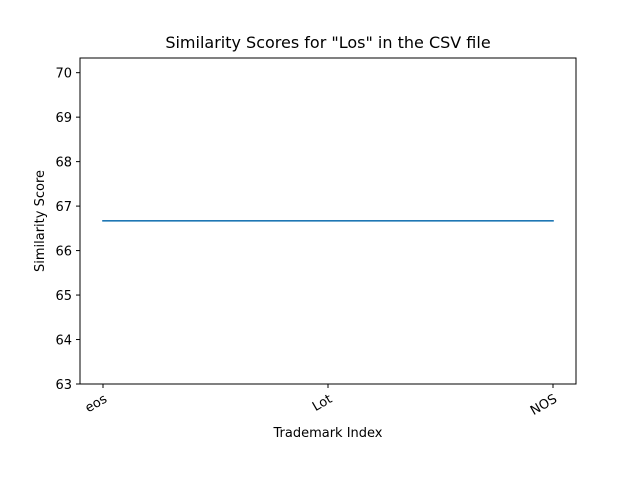  I want to click on y-tick-label: 66, so click(63, 252).